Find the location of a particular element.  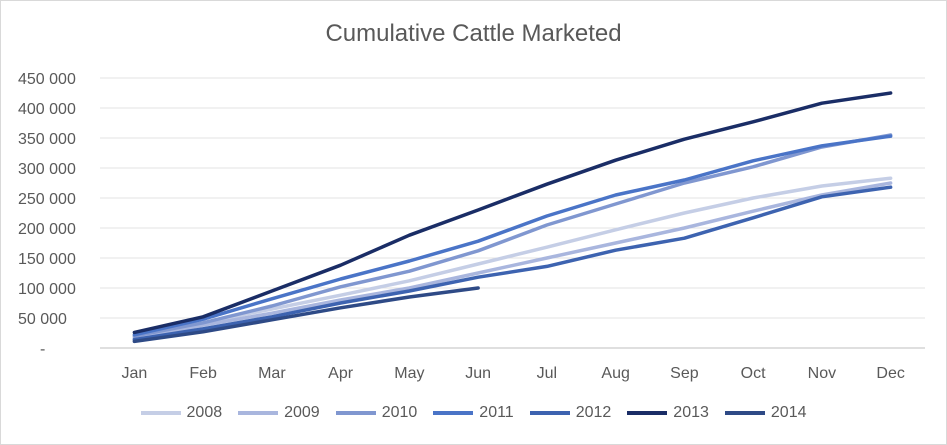

y-tick-label: 50 000 is located at coordinates (42, 319).